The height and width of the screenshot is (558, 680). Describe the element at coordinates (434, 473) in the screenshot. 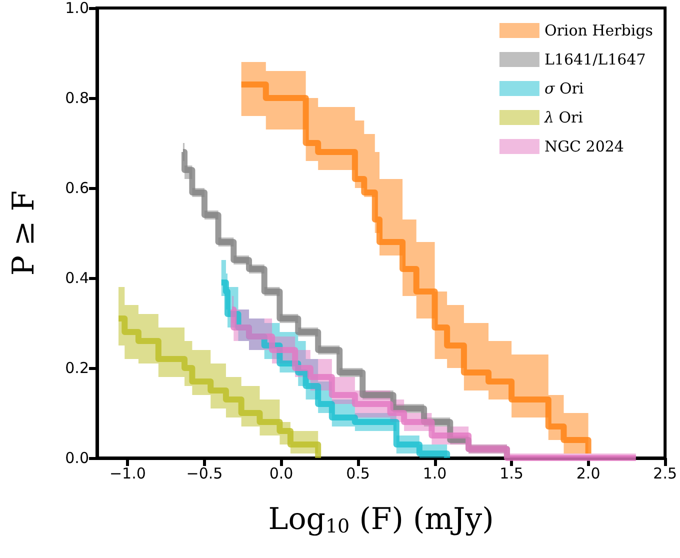

I see `x-tick-label: 1.0` at that location.